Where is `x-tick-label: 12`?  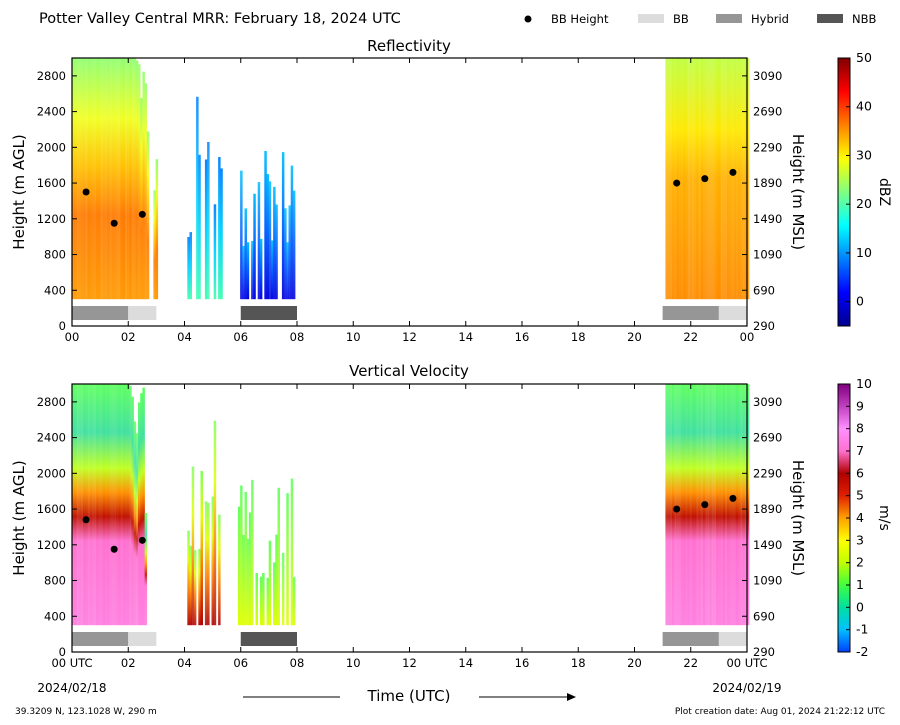 x-tick-label: 12 is located at coordinates (409, 663).